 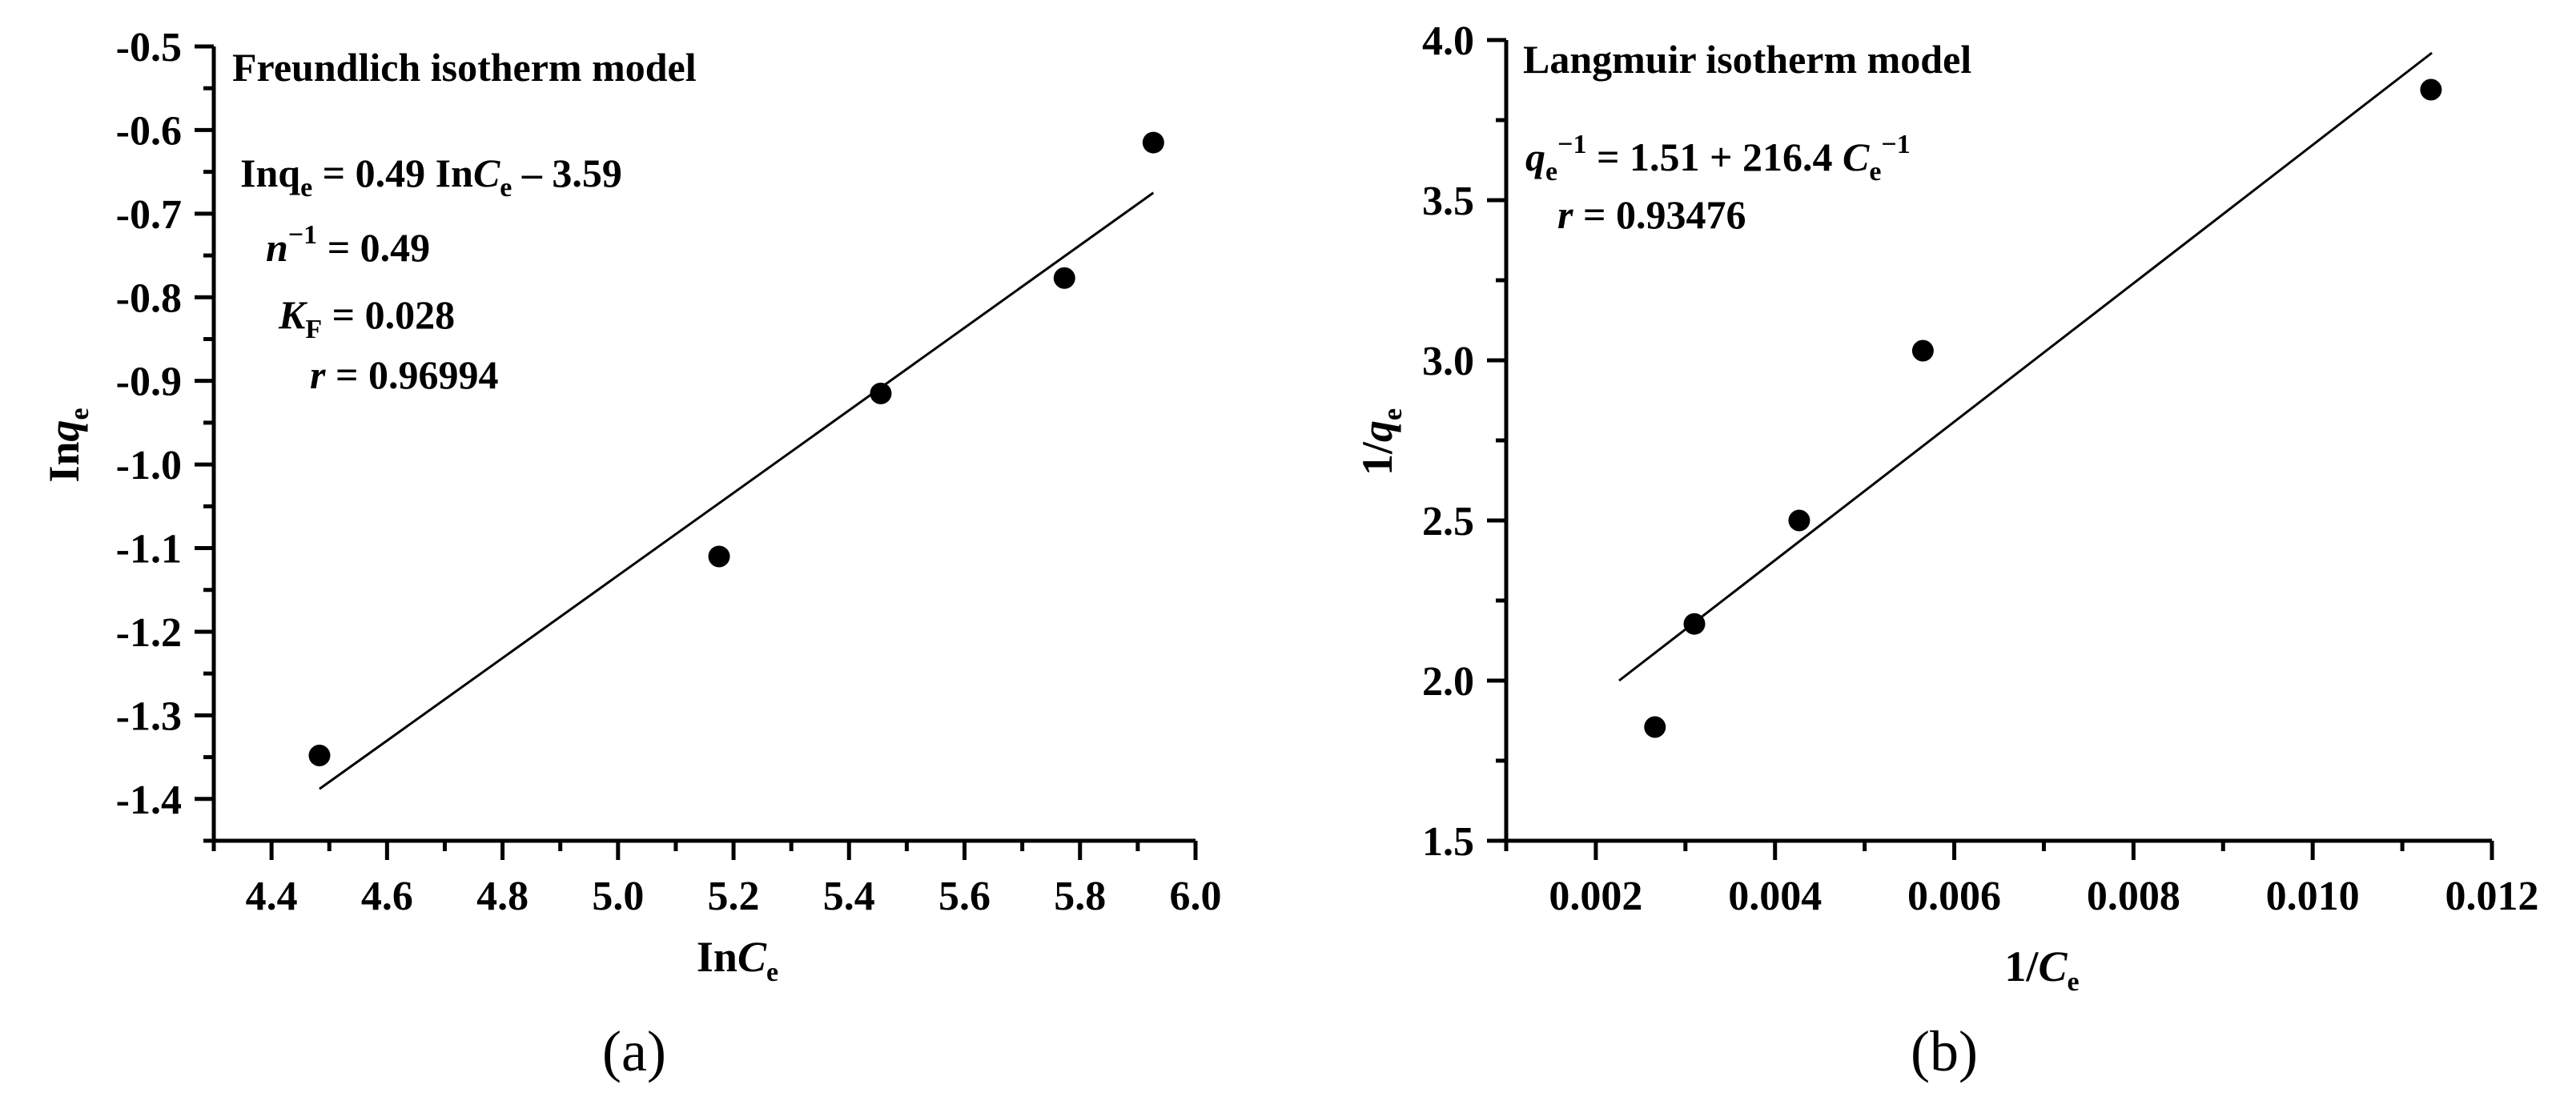 What do you see at coordinates (634, 1051) in the screenshot?
I see `panel-label-a: (a)` at bounding box center [634, 1051].